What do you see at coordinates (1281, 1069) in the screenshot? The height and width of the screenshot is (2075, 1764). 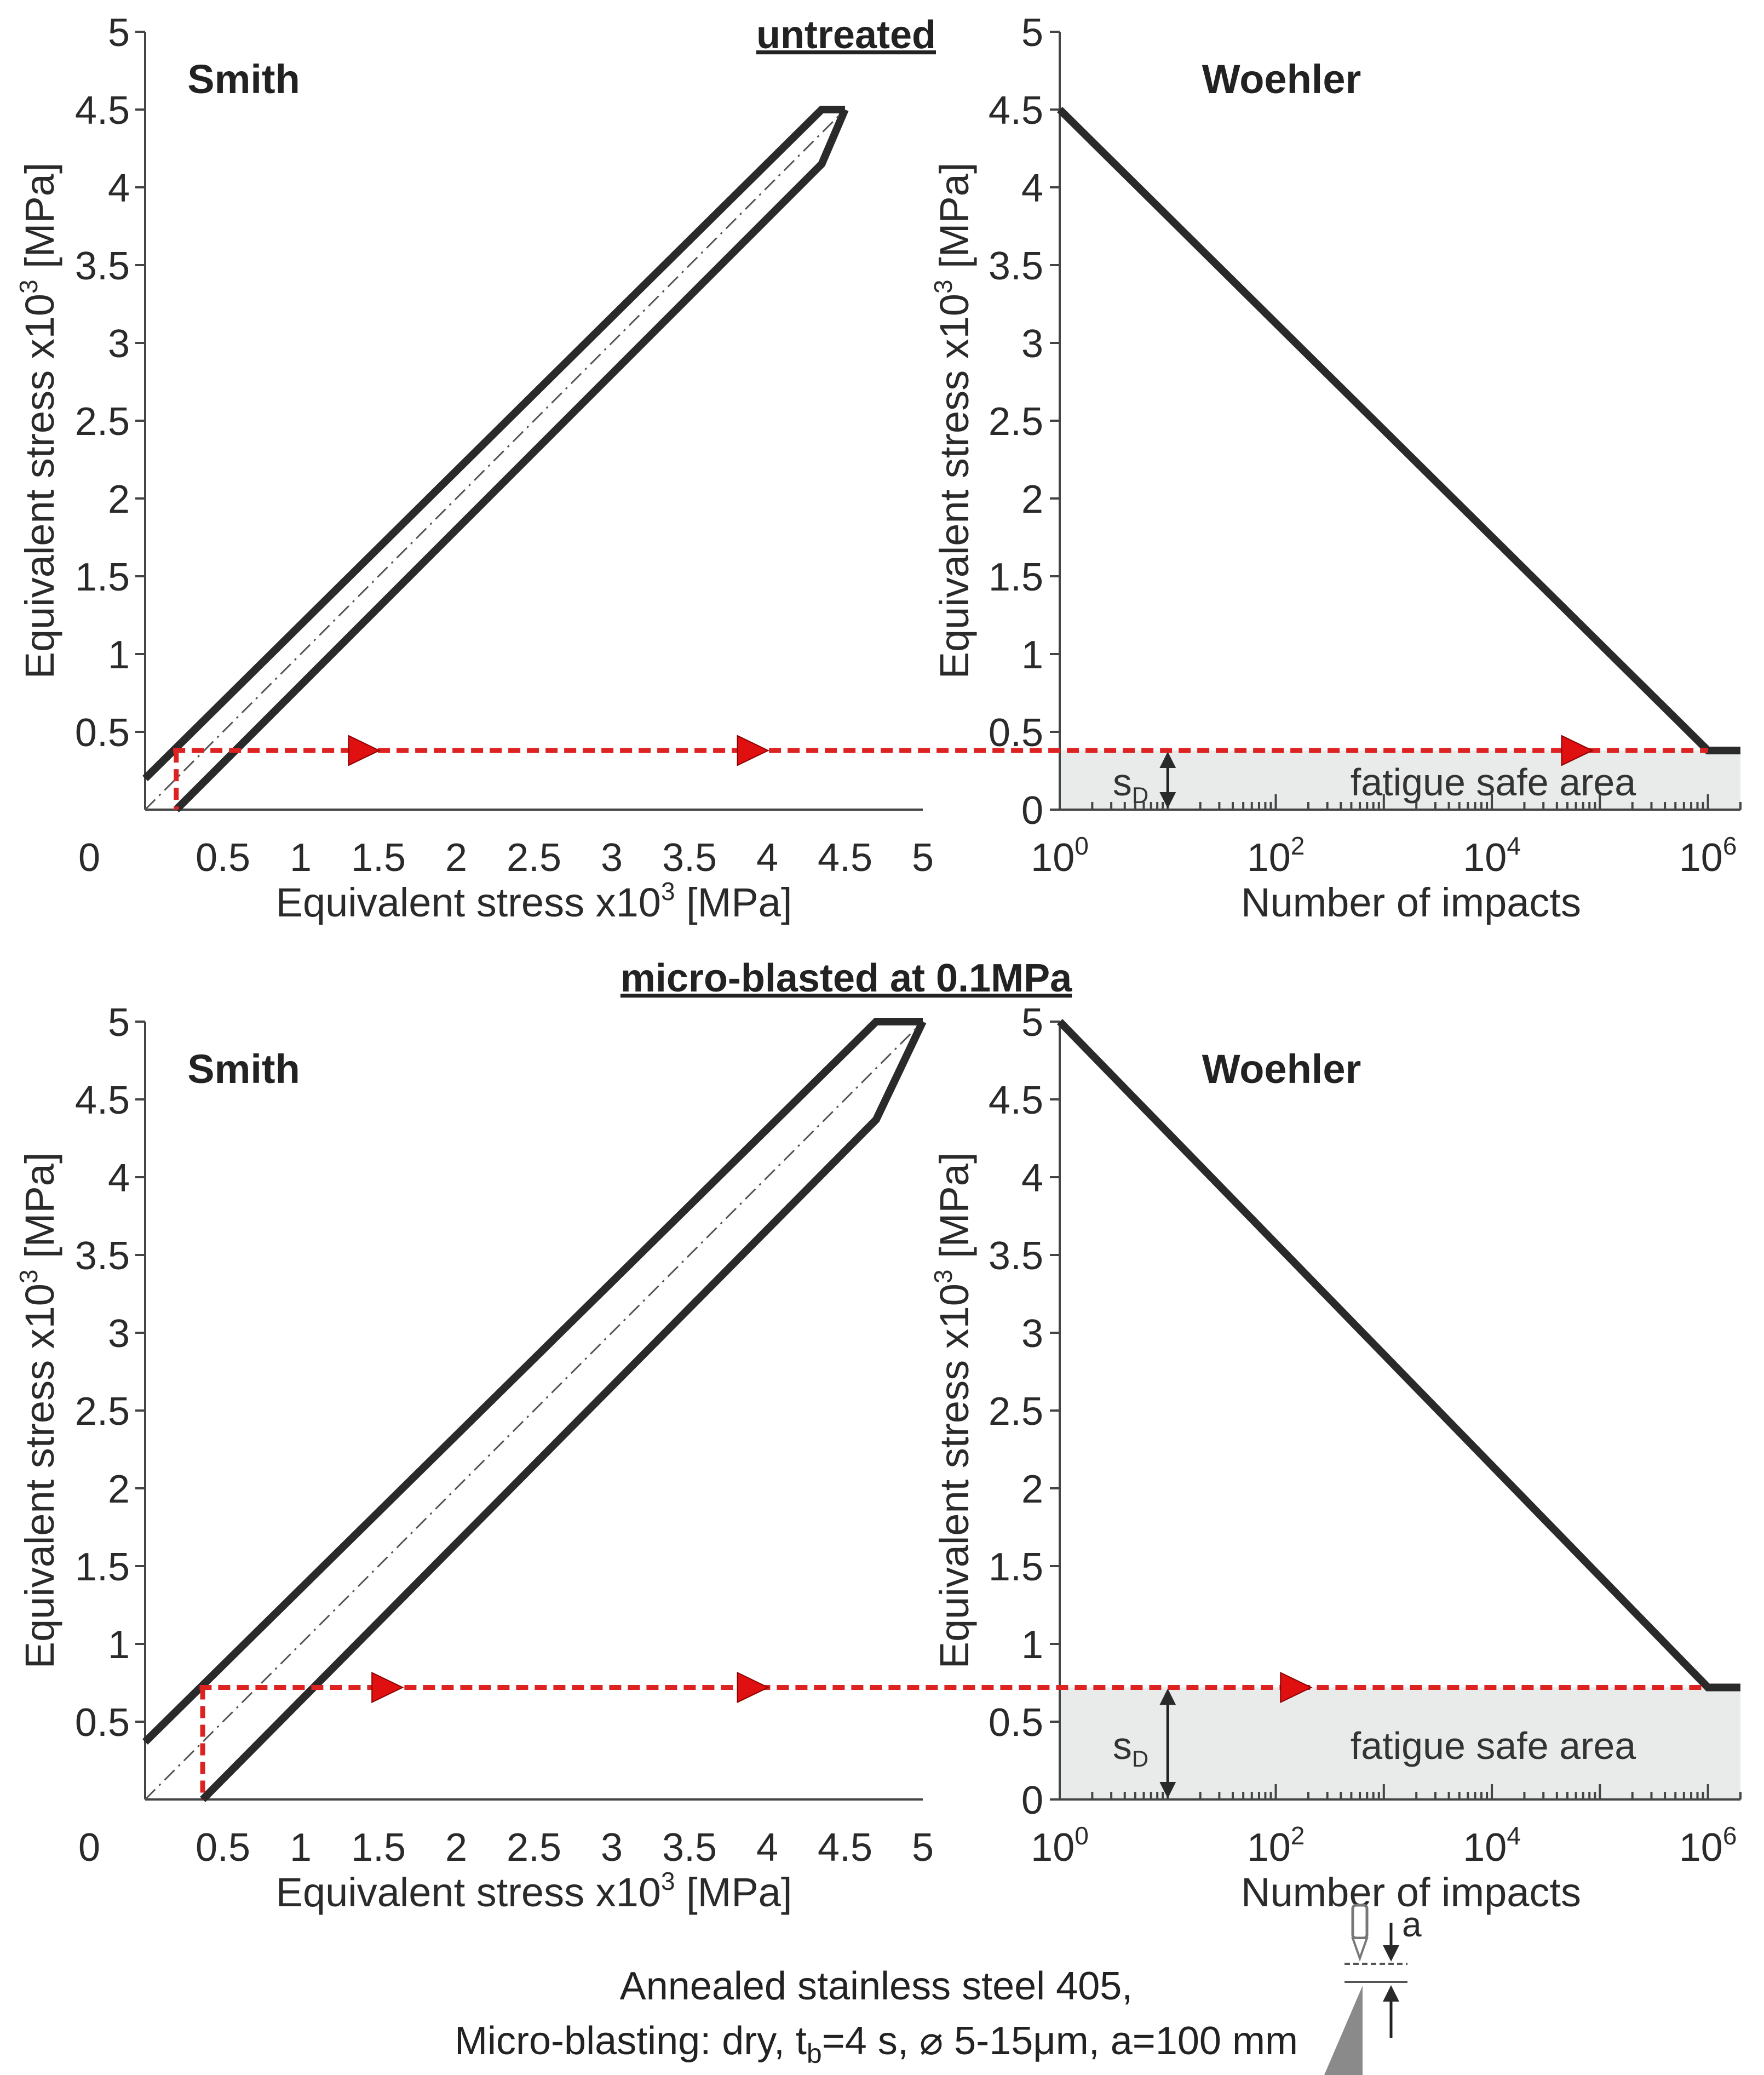 I see `panel-title-woehler: Woehler` at bounding box center [1281, 1069].